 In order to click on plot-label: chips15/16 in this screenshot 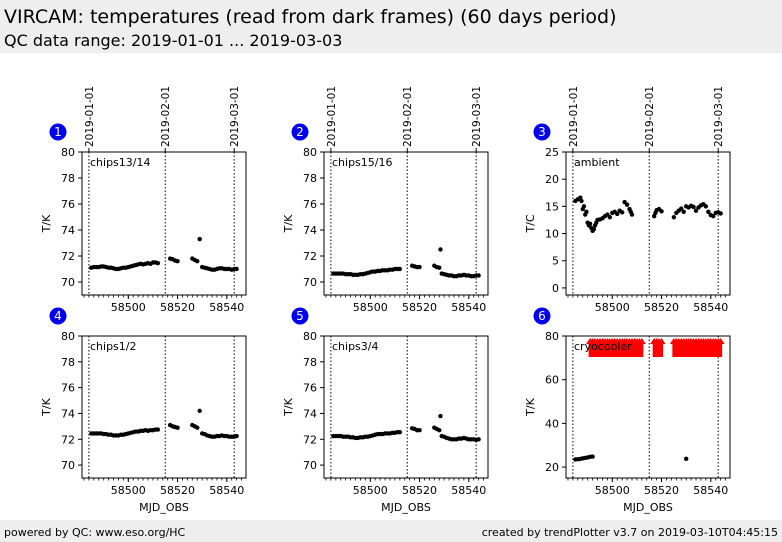, I will do `click(362, 162)`.